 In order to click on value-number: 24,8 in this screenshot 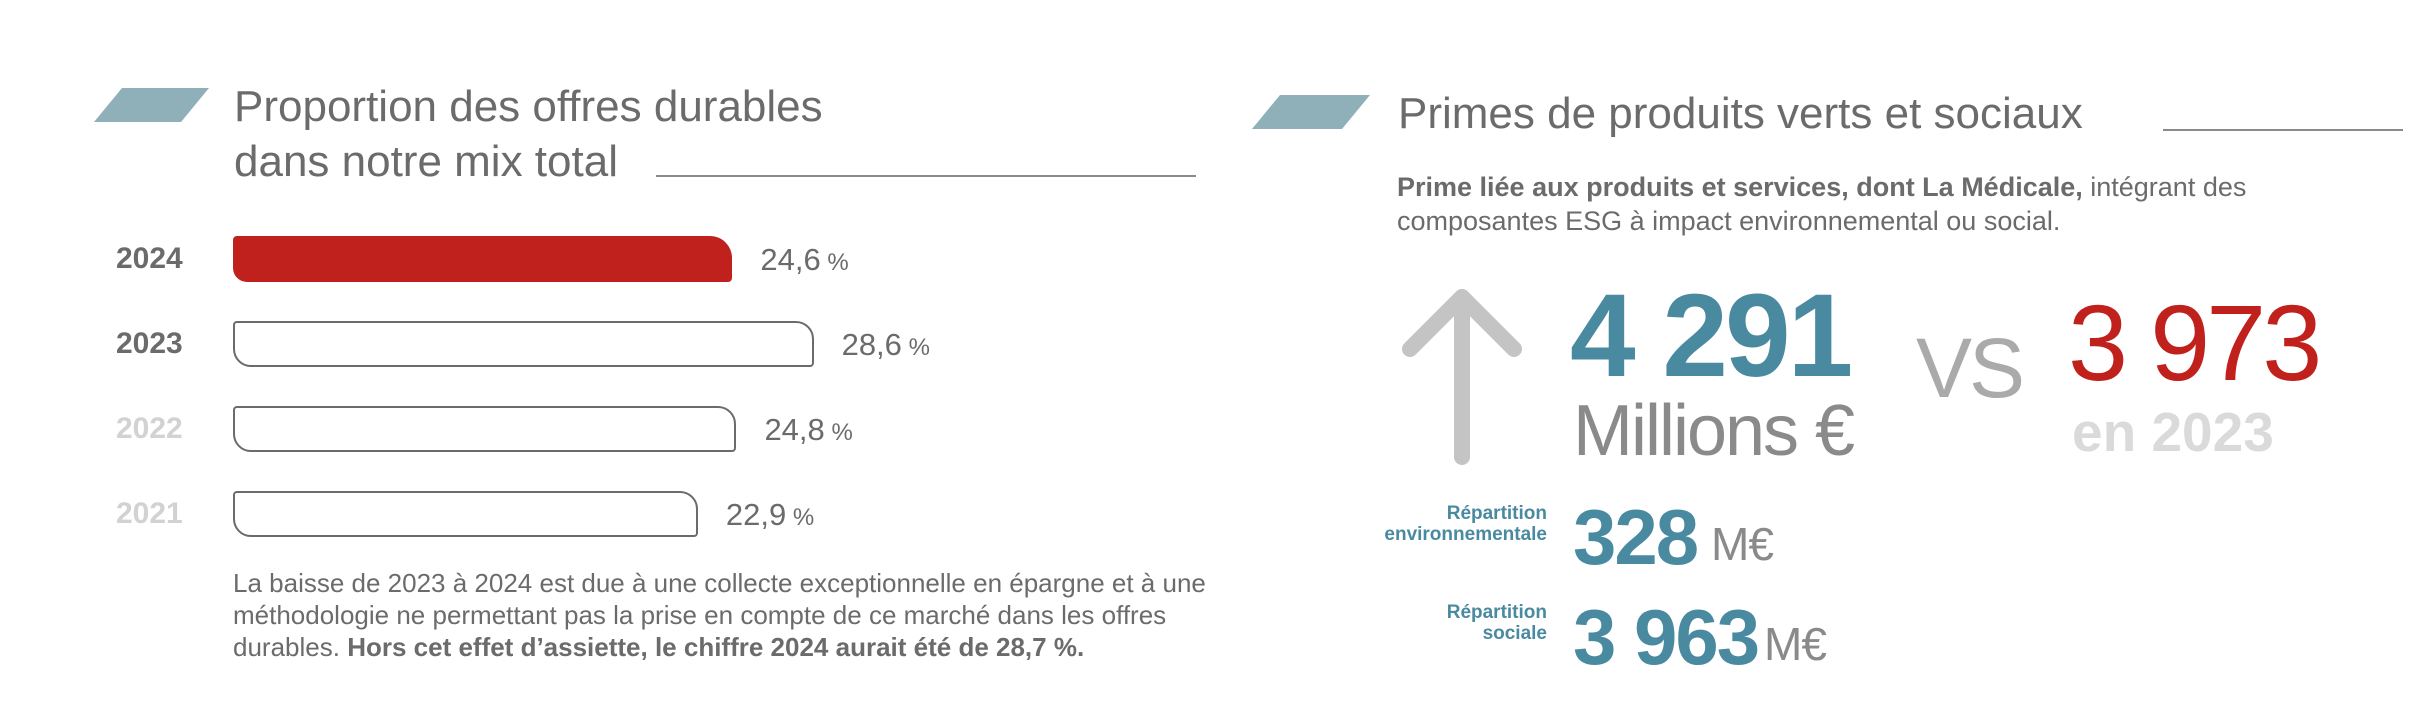, I will do `click(794, 429)`.